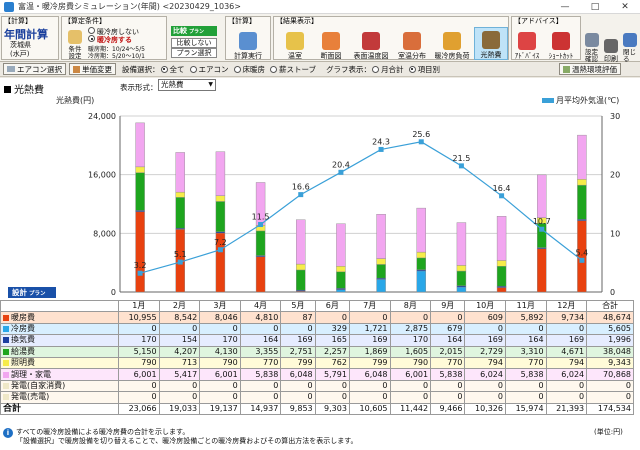 The image size is (640, 450). What do you see at coordinates (388, 69) in the screenshot?
I see `graph-monthly-radio: 月合計` at bounding box center [388, 69].